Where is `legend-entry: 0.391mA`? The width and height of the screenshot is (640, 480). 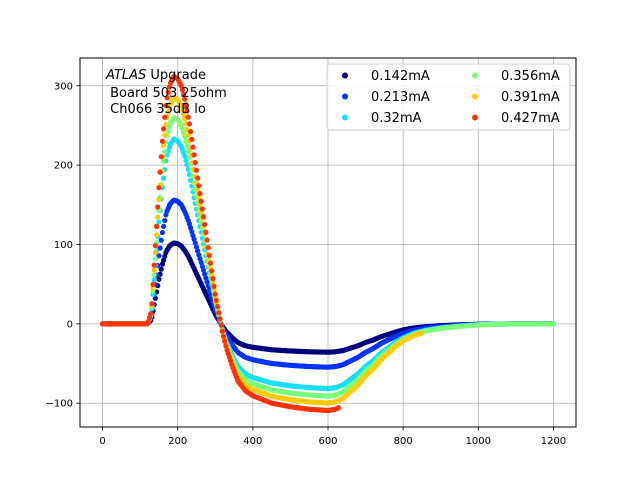 legend-entry: 0.391mA is located at coordinates (516, 97).